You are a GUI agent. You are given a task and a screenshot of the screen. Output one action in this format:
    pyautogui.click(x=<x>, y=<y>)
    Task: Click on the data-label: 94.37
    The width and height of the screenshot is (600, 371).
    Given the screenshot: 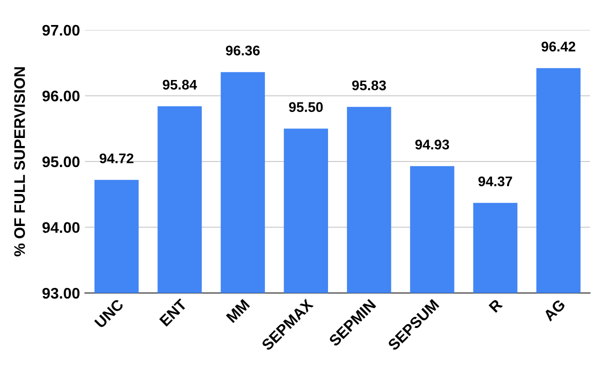 What is the action you would take?
    pyautogui.click(x=495, y=181)
    